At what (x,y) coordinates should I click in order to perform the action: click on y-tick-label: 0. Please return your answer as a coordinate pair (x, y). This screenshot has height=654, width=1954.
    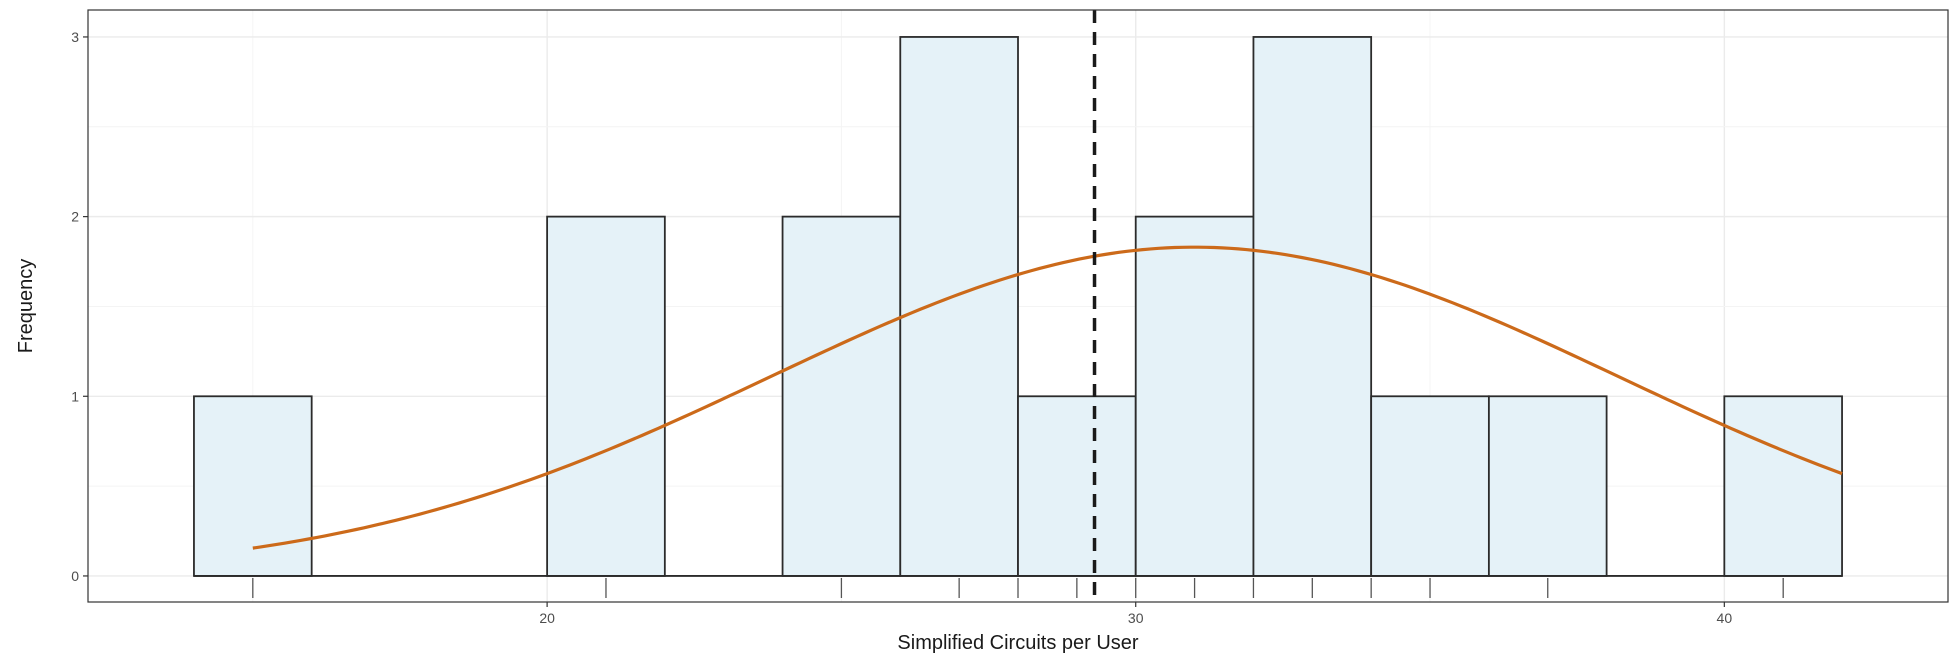
    Looking at the image, I should click on (75, 576).